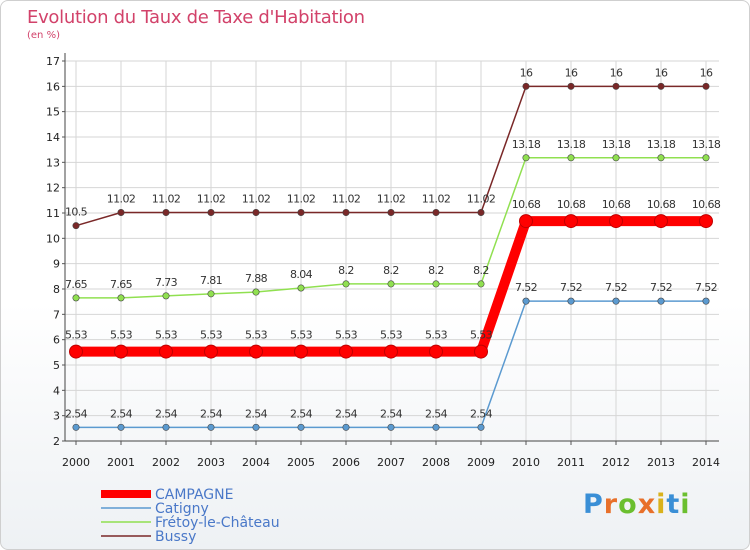  I want to click on x-tick-label: 2004, so click(256, 462).